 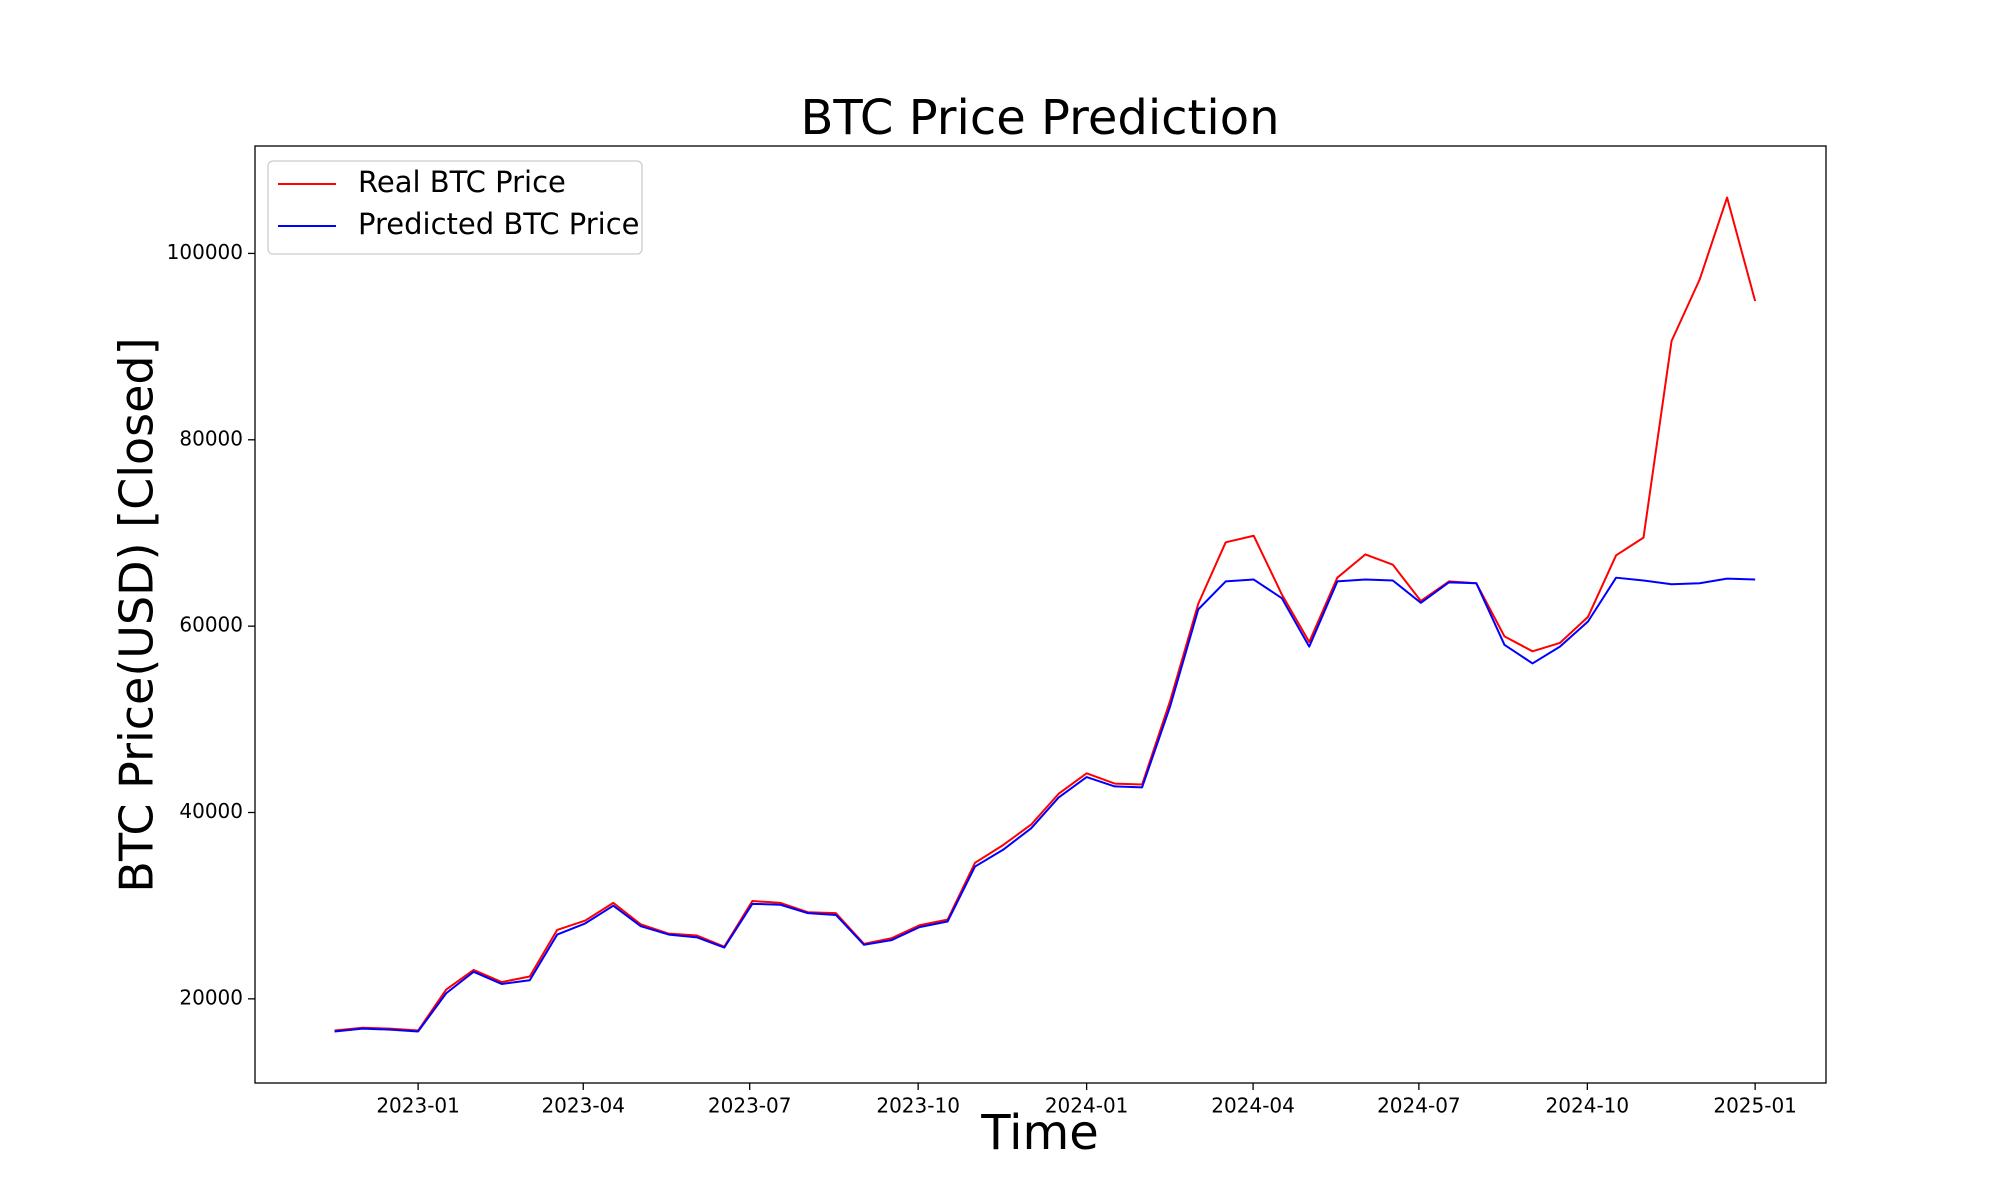 What do you see at coordinates (1039, 1133) in the screenshot?
I see `x-axis-label: Time` at bounding box center [1039, 1133].